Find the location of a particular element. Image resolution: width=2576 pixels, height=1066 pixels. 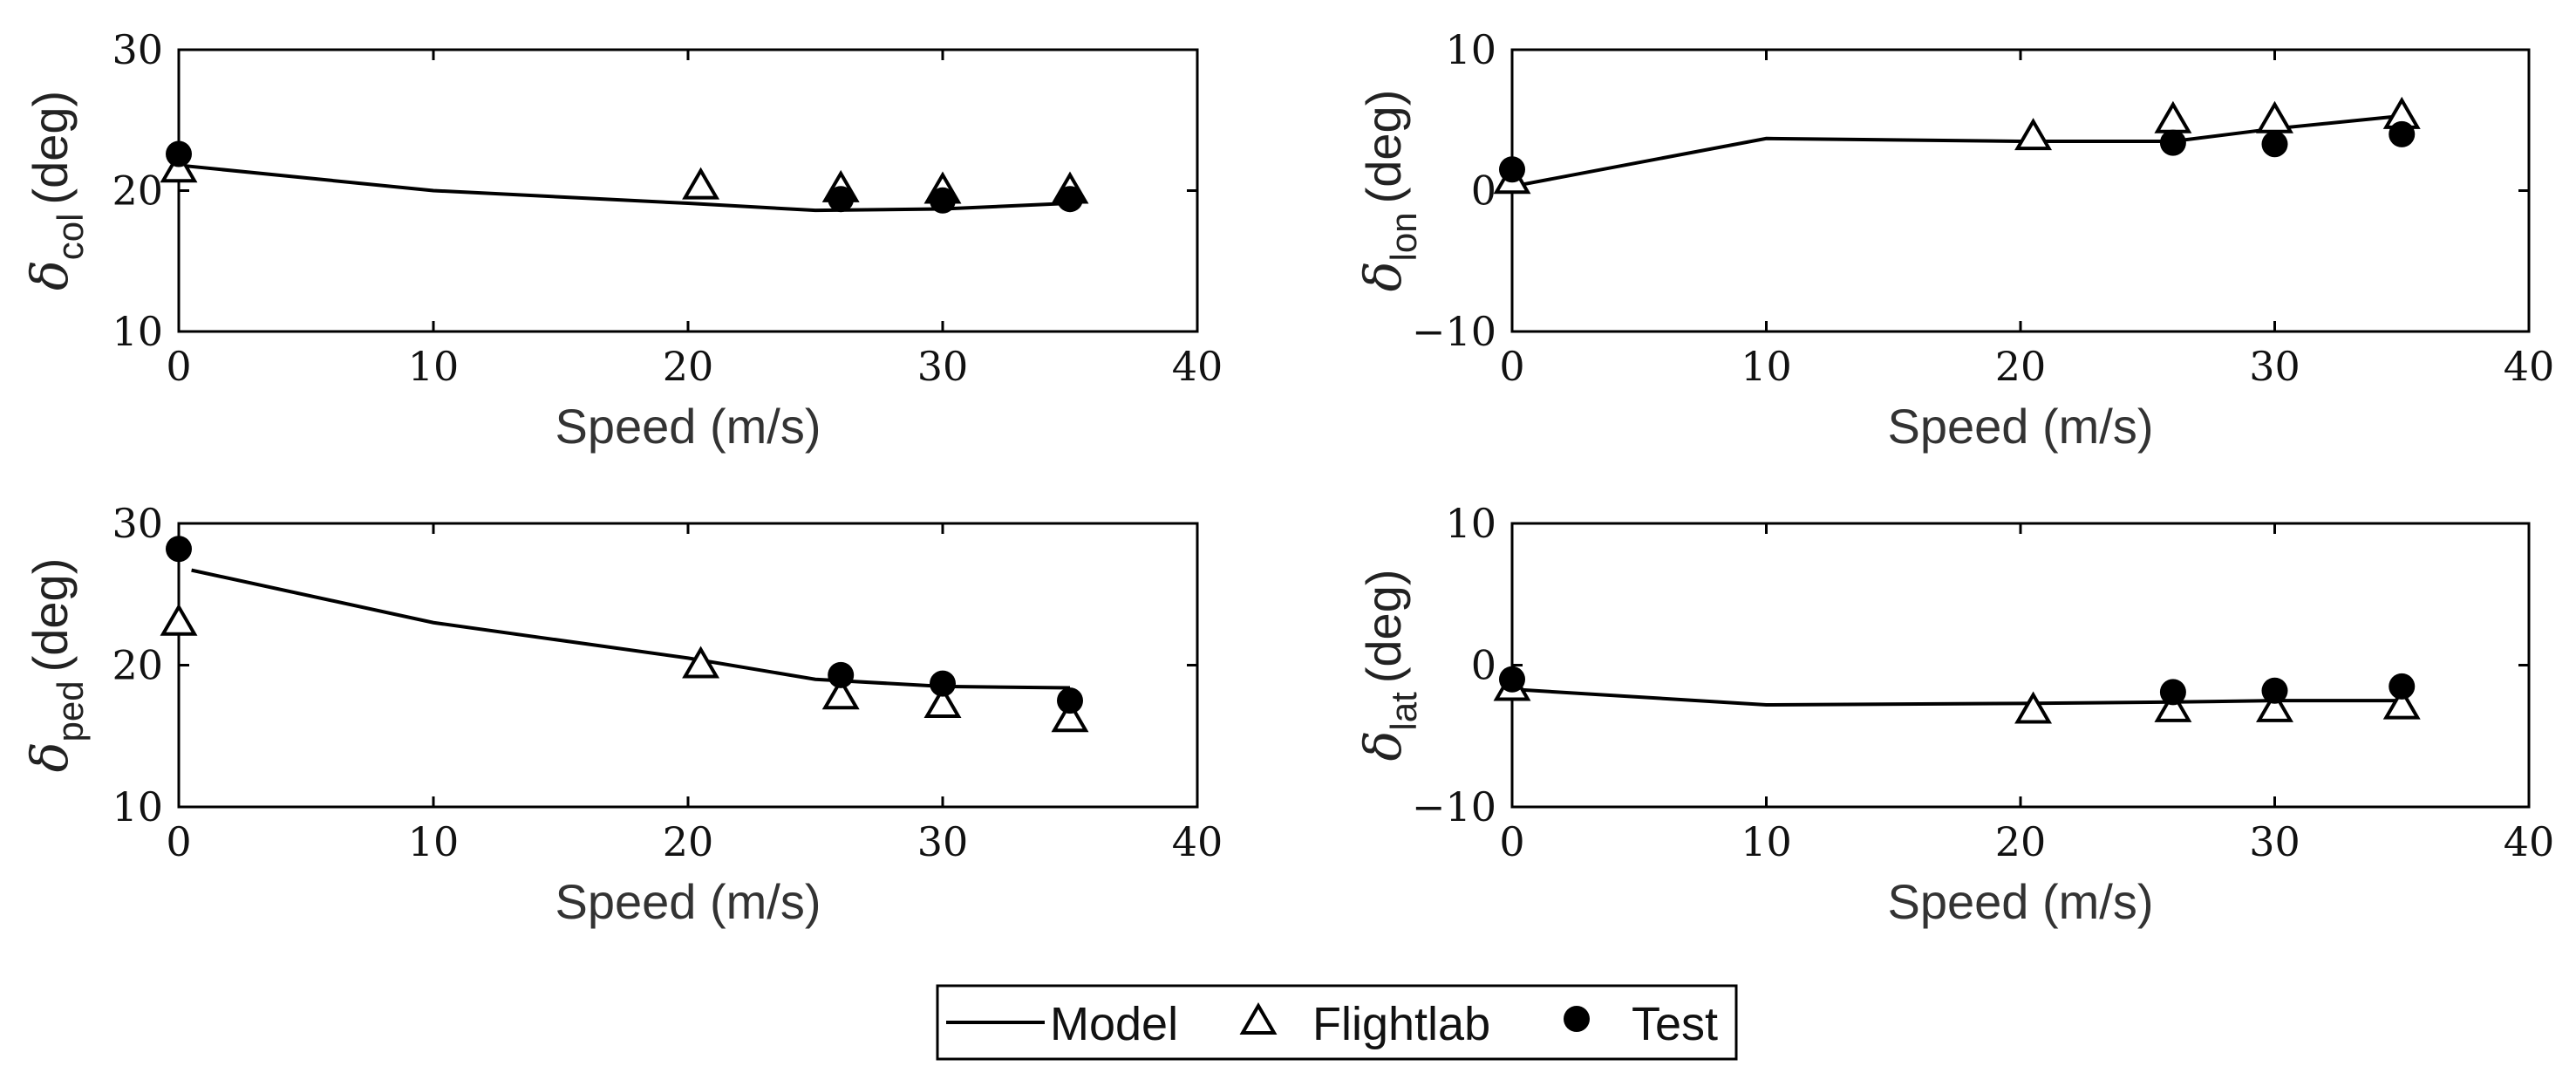

y-axis-label: δcol (deg) is located at coordinates (55, 190).